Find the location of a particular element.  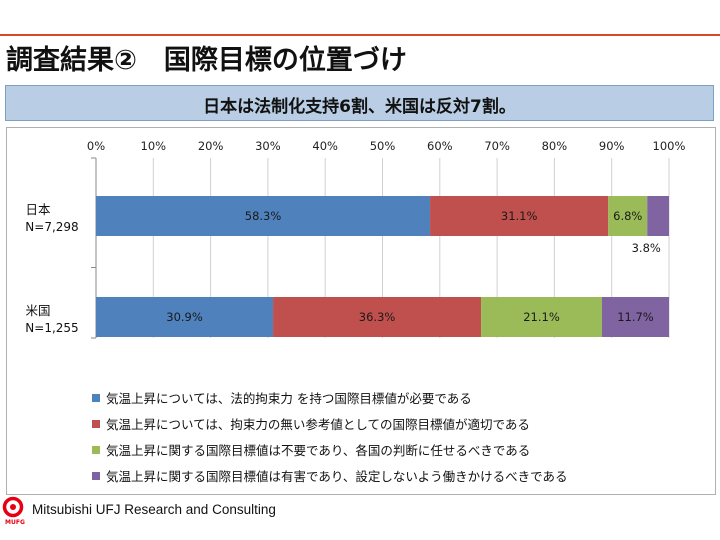

x-tick-label: 40% is located at coordinates (325, 146).